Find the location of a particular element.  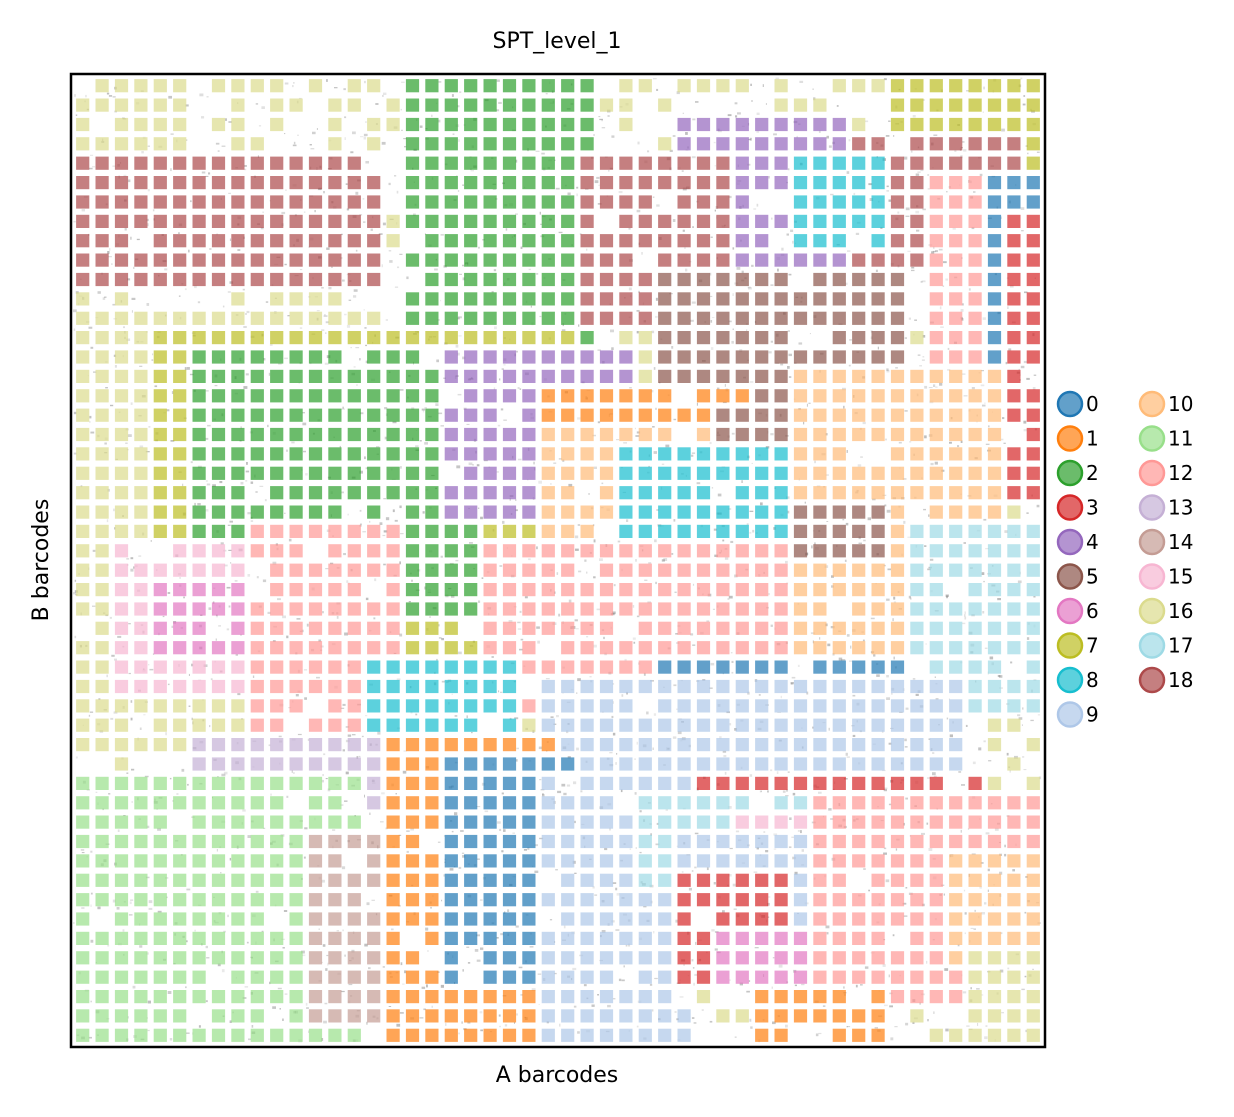

legend-label: 7 is located at coordinates (1092, 646).